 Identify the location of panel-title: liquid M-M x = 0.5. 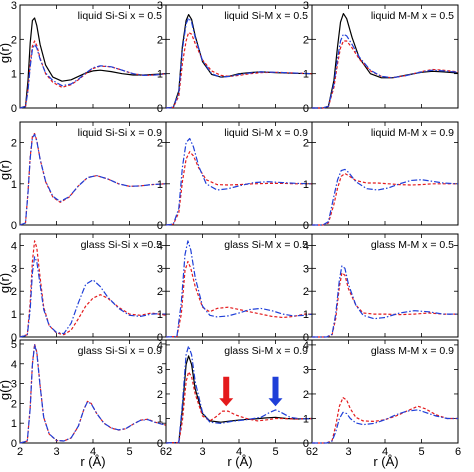
(412, 16).